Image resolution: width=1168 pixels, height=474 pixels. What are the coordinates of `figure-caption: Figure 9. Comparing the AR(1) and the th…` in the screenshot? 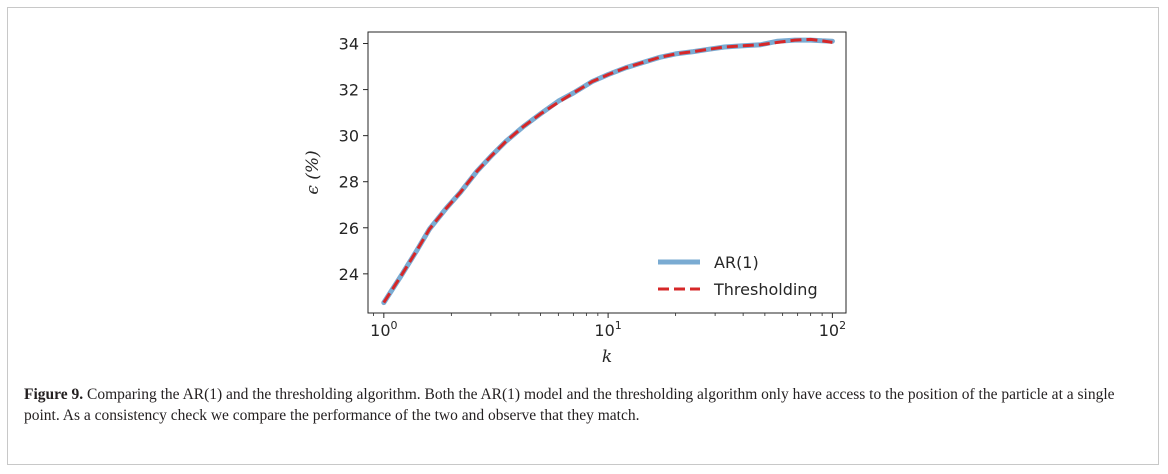 It's located at (583, 405).